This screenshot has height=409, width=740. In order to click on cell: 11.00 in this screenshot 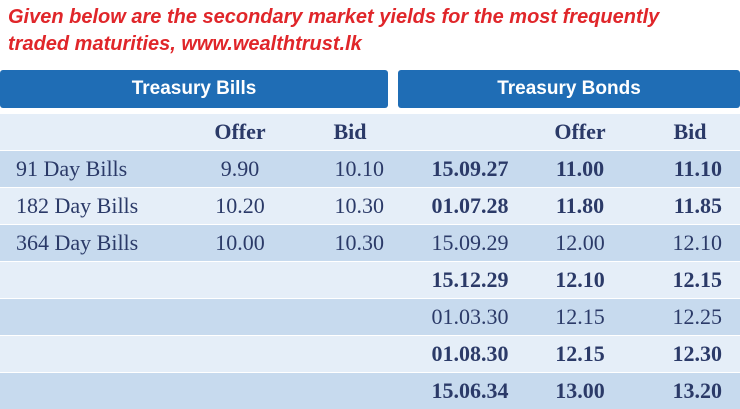, I will do `click(580, 168)`.